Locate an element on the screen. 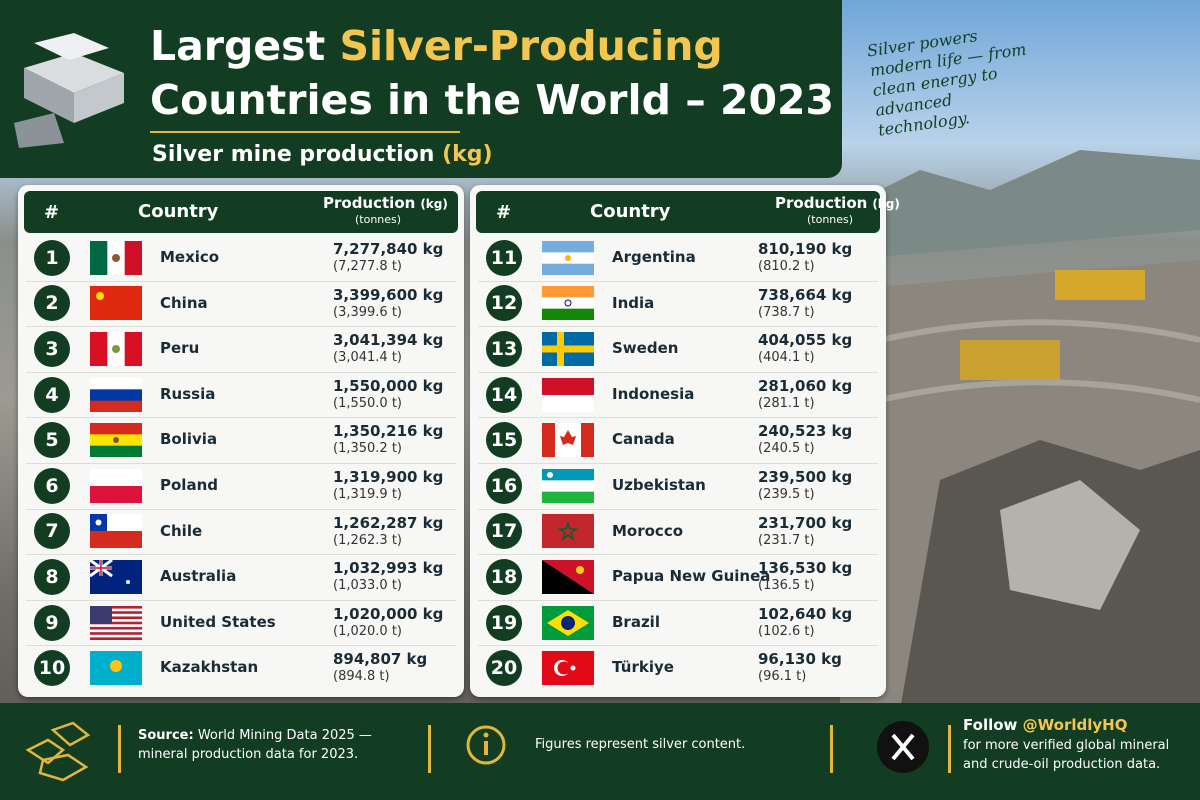  table-row: 10 Kazakhstan 894,807 kg (894.8 t) is located at coordinates (241, 668).